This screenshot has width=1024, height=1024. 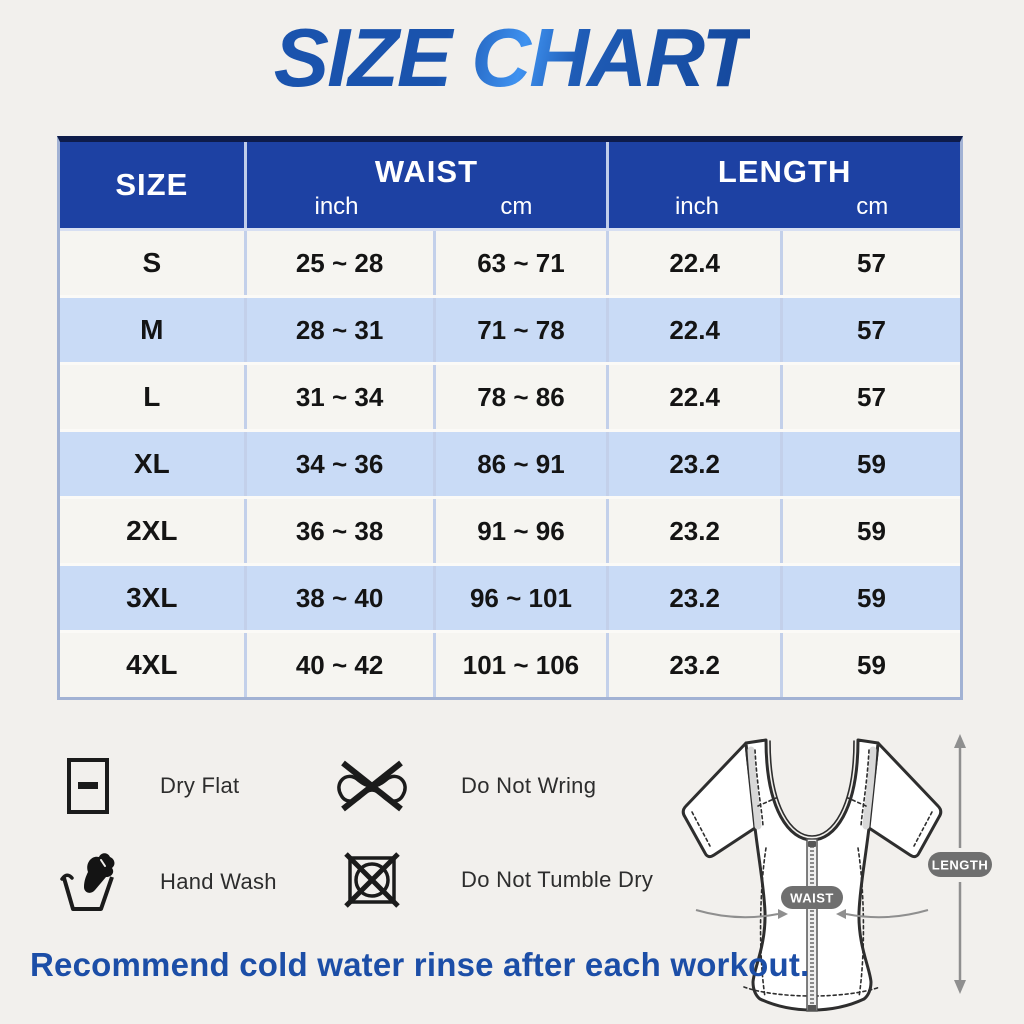 What do you see at coordinates (836, 873) in the screenshot?
I see `shirt-illustration: WAIST LENGTH` at bounding box center [836, 873].